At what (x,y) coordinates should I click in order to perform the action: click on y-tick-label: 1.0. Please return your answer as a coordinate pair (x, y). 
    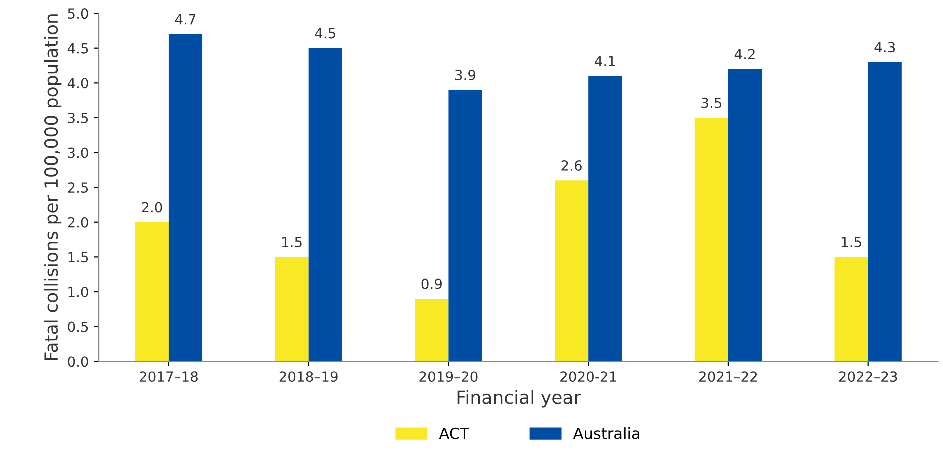
    Looking at the image, I should click on (78, 292).